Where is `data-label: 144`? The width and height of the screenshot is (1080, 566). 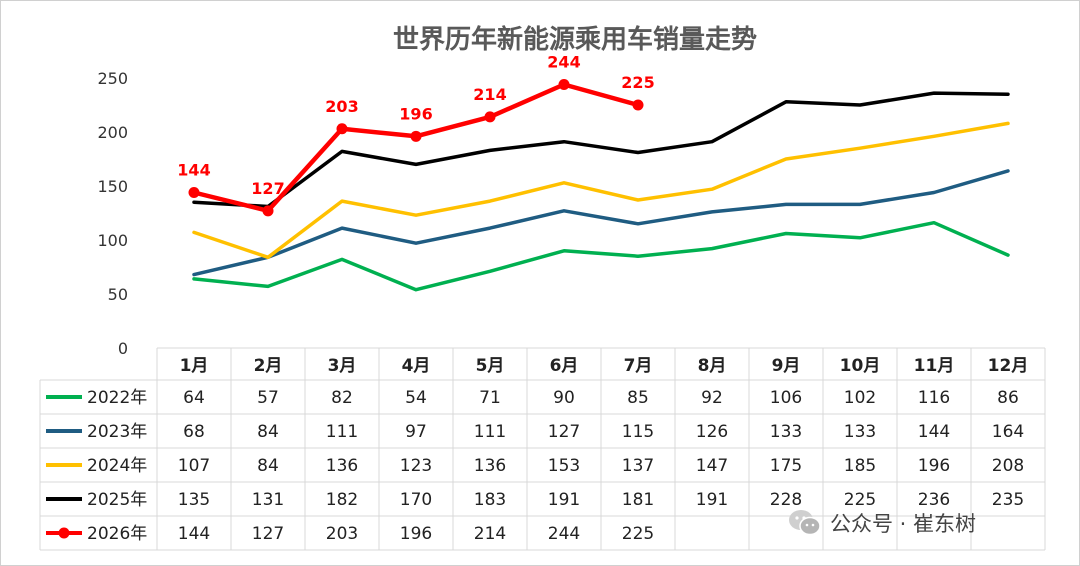
data-label: 144 is located at coordinates (193, 169).